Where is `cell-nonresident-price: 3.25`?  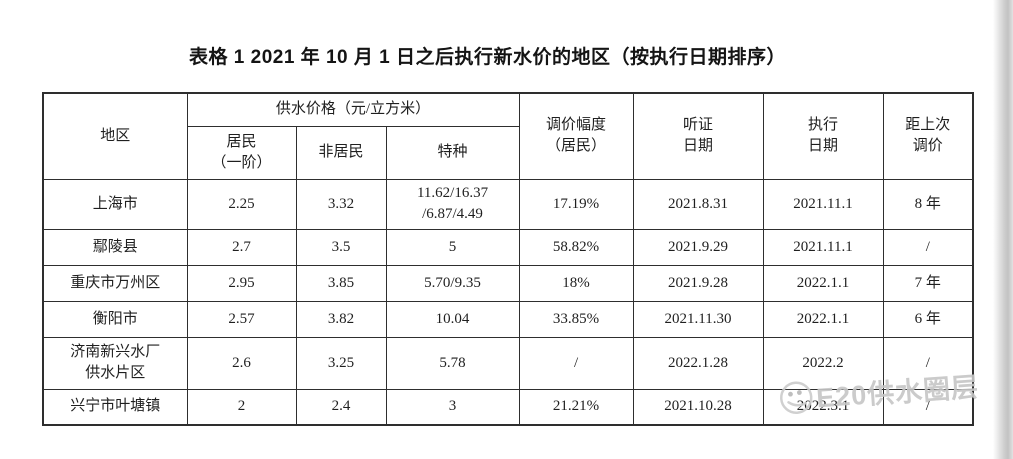 cell-nonresident-price: 3.25 is located at coordinates (341, 363).